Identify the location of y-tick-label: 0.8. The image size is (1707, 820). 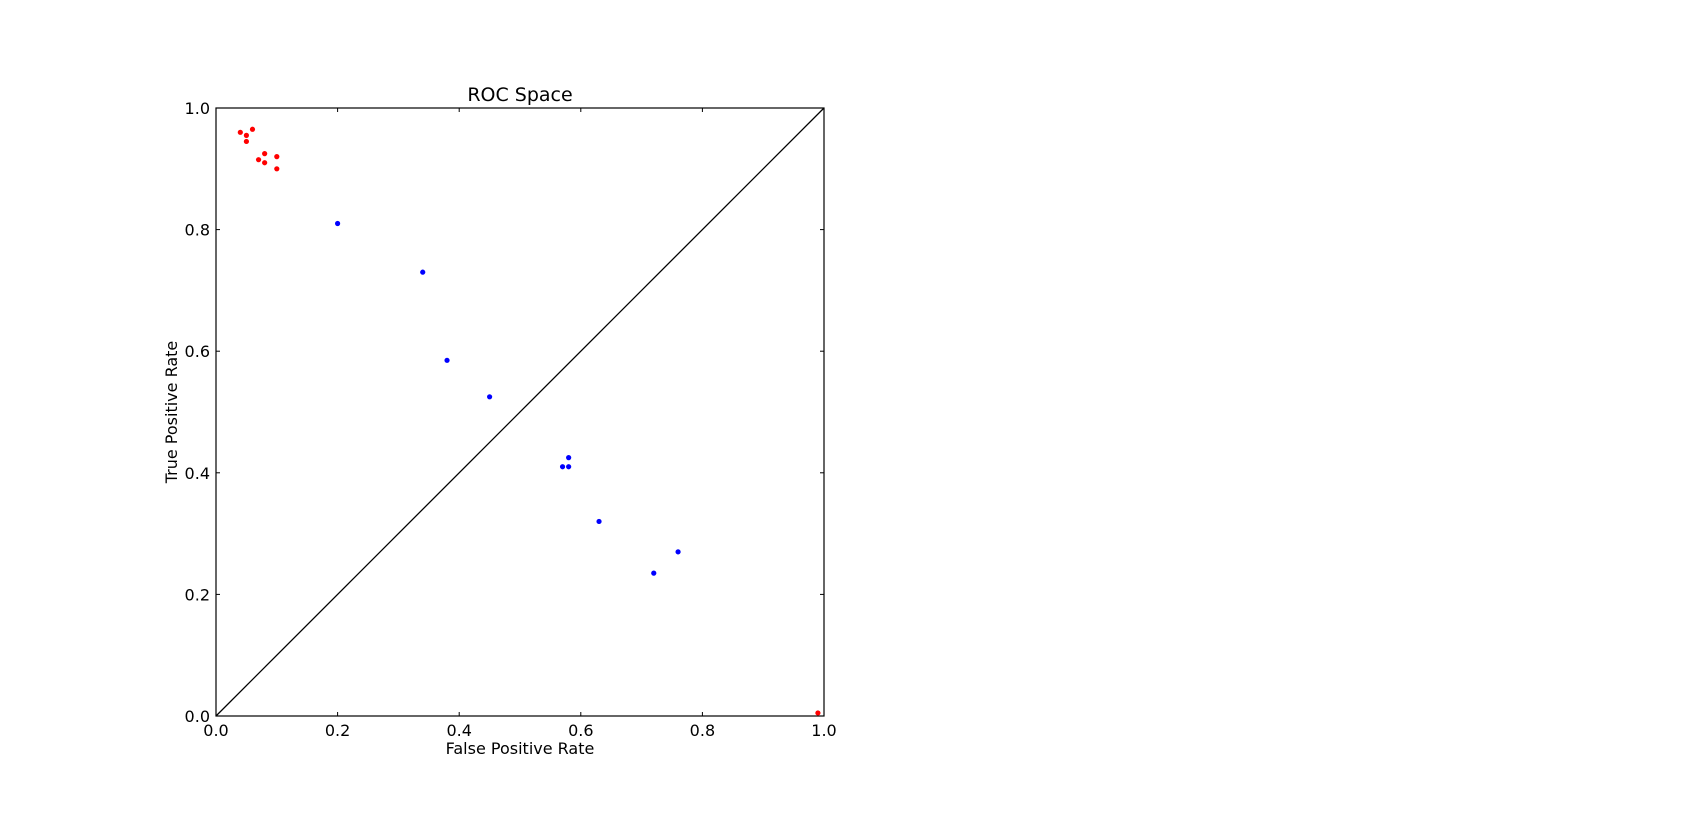
(197, 230).